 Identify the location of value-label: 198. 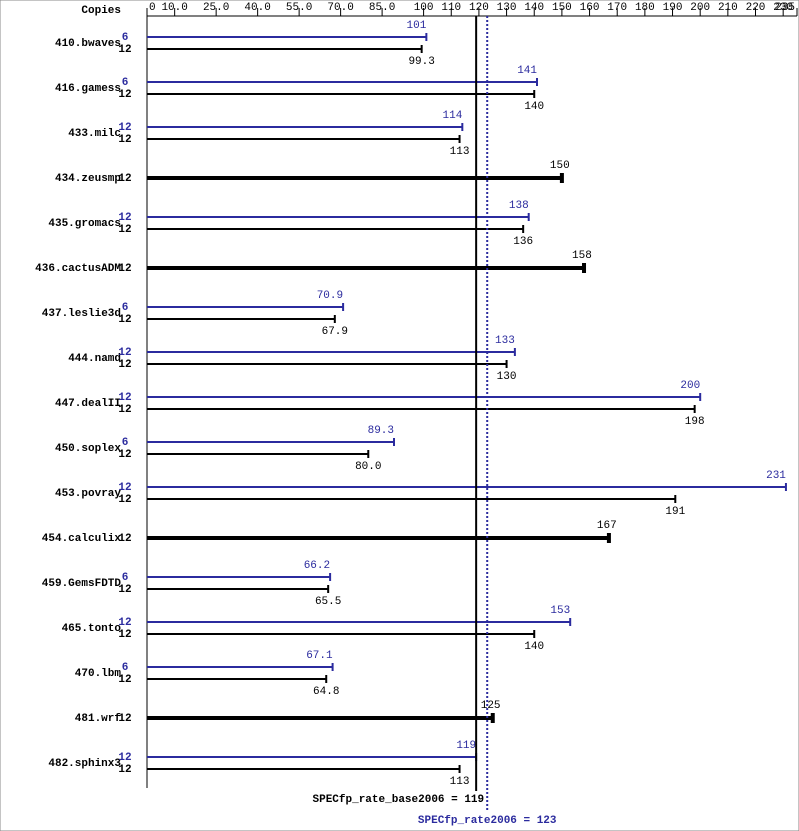
(695, 422).